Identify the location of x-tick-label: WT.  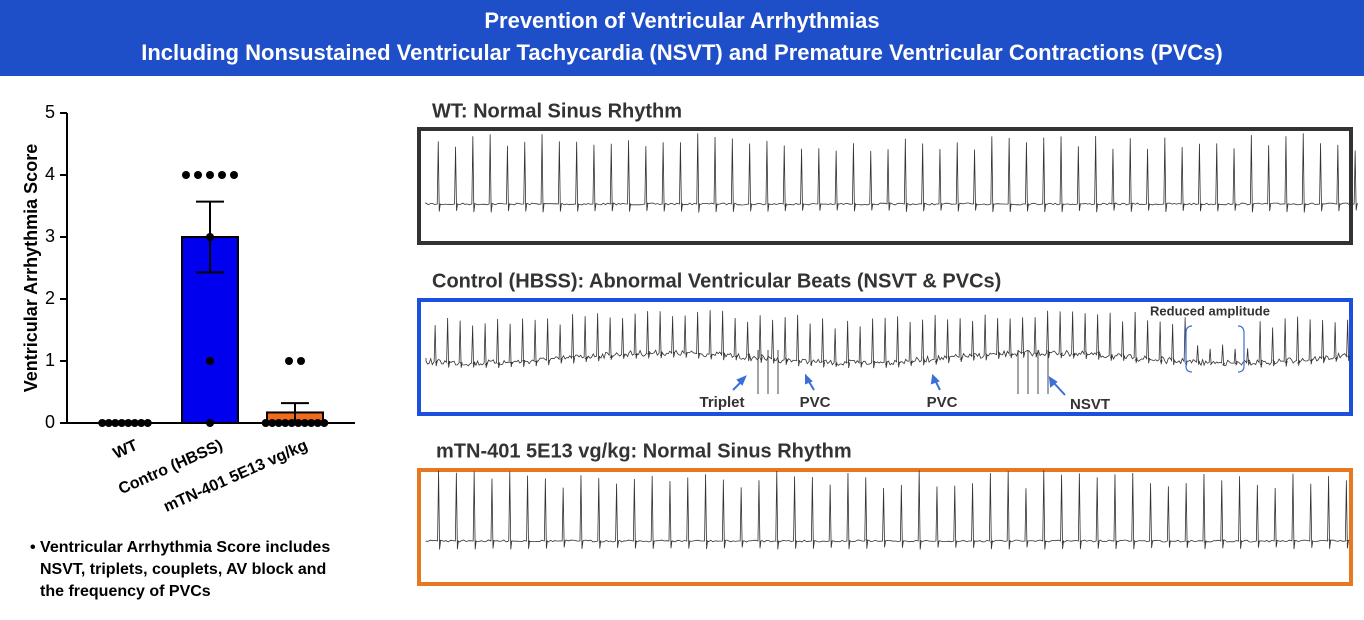
(126, 450).